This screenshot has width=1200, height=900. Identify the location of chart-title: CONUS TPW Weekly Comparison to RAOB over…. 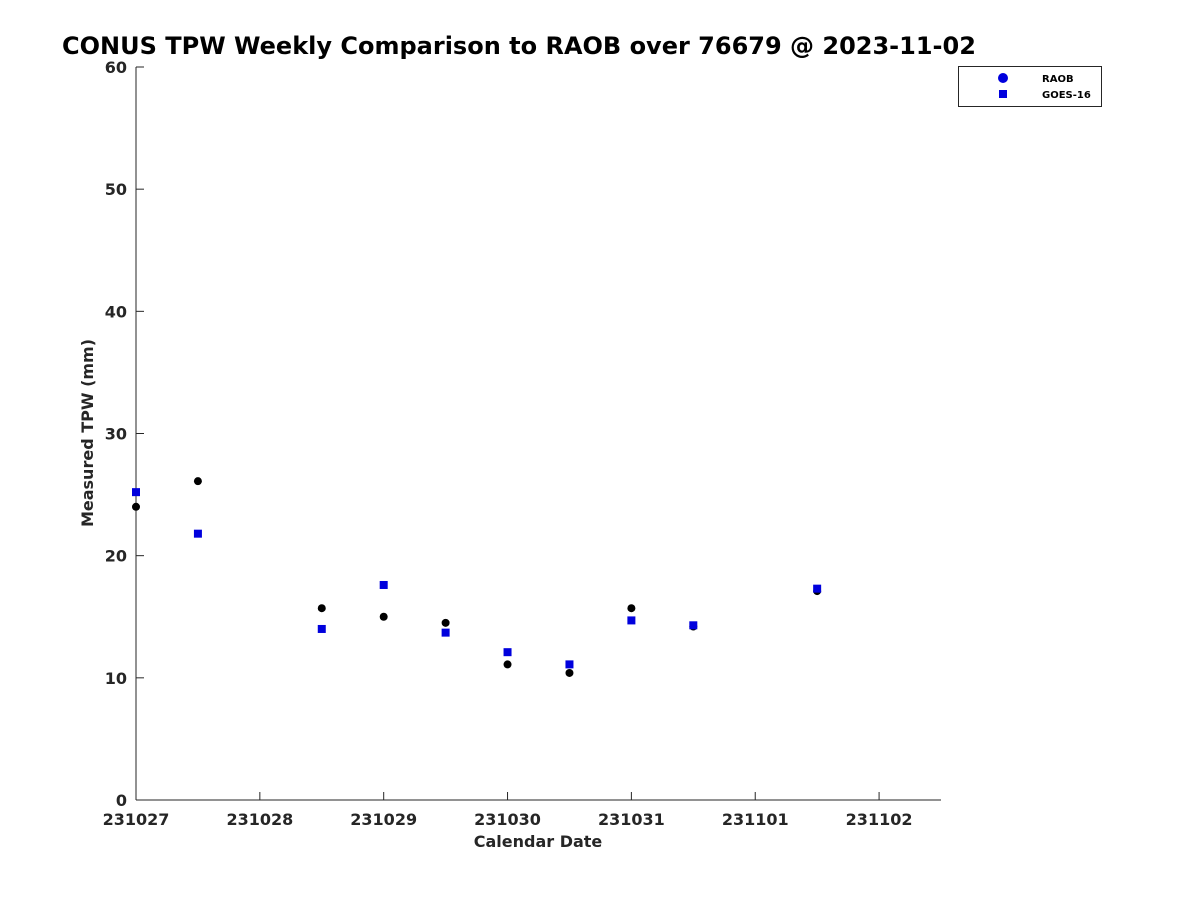
(519, 46).